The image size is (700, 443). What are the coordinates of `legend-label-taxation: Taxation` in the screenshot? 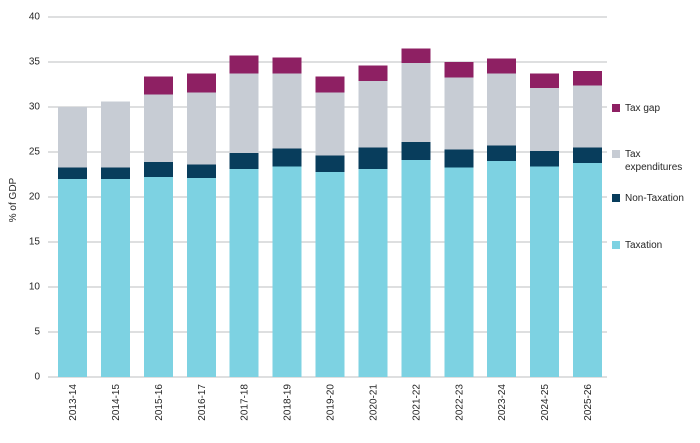 It's located at (644, 245).